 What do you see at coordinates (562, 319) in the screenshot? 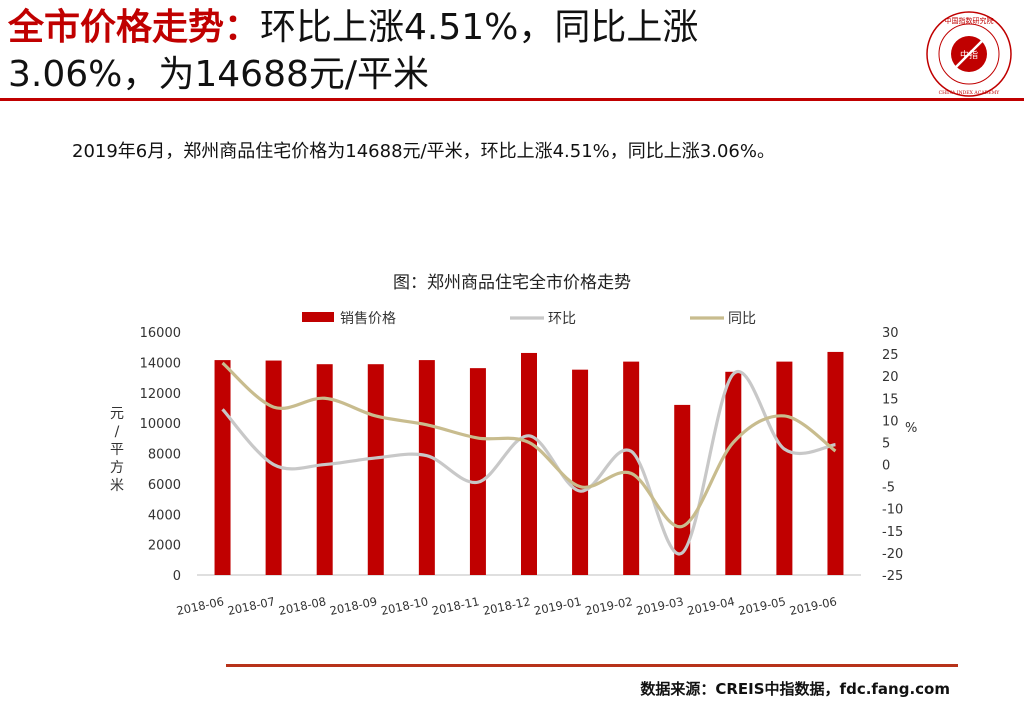
I see `legend-label: 环比` at bounding box center [562, 319].